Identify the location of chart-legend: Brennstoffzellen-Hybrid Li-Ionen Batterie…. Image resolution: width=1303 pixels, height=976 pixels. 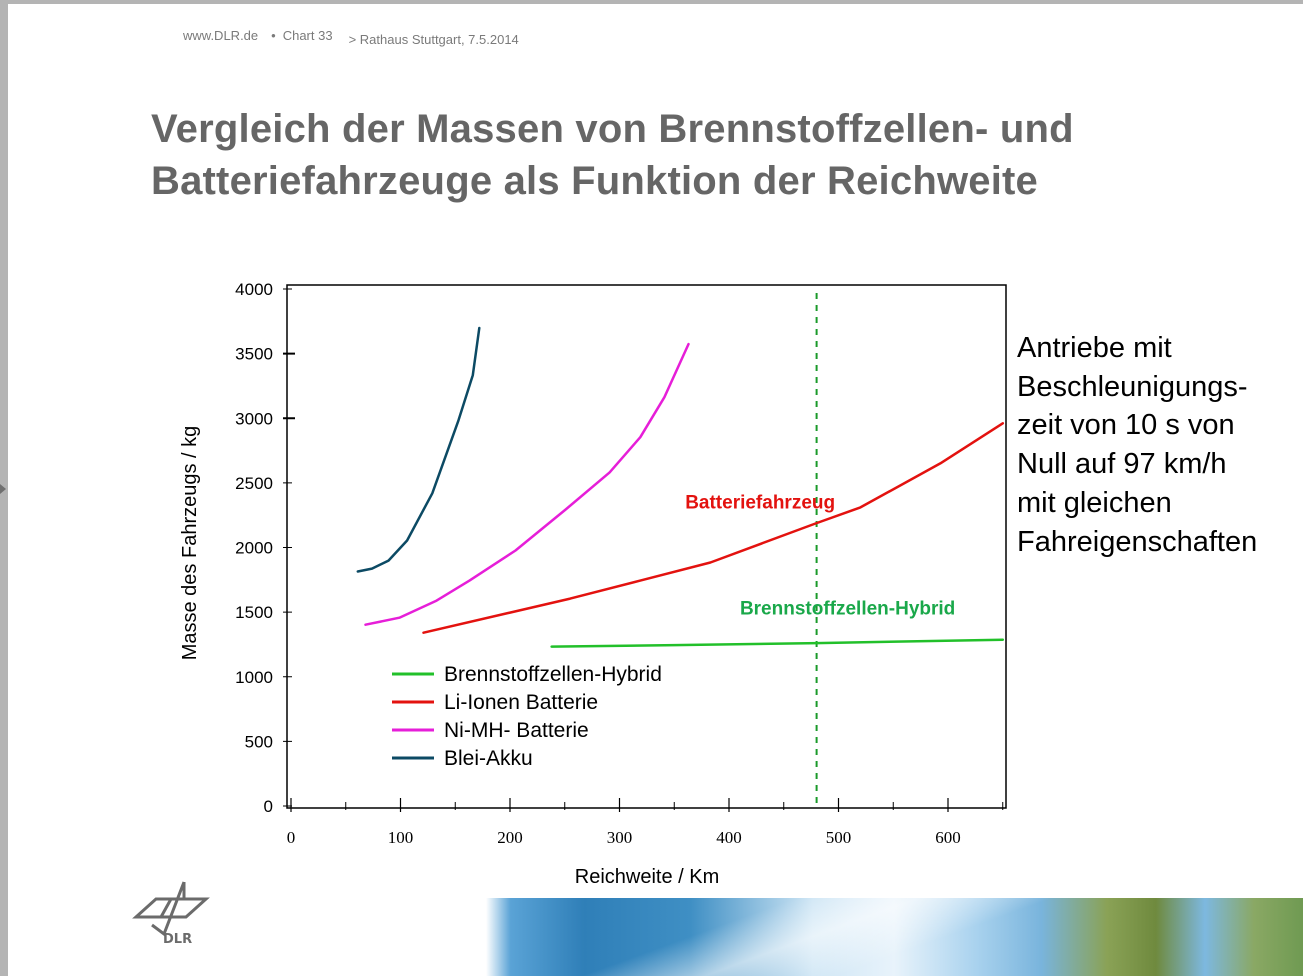
(527, 716).